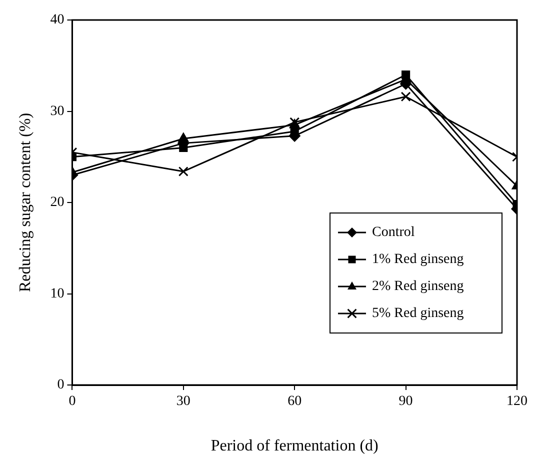 Image resolution: width=547 pixels, height=472 pixels. What do you see at coordinates (393, 232) in the screenshot?
I see `legend-label: Control` at bounding box center [393, 232].